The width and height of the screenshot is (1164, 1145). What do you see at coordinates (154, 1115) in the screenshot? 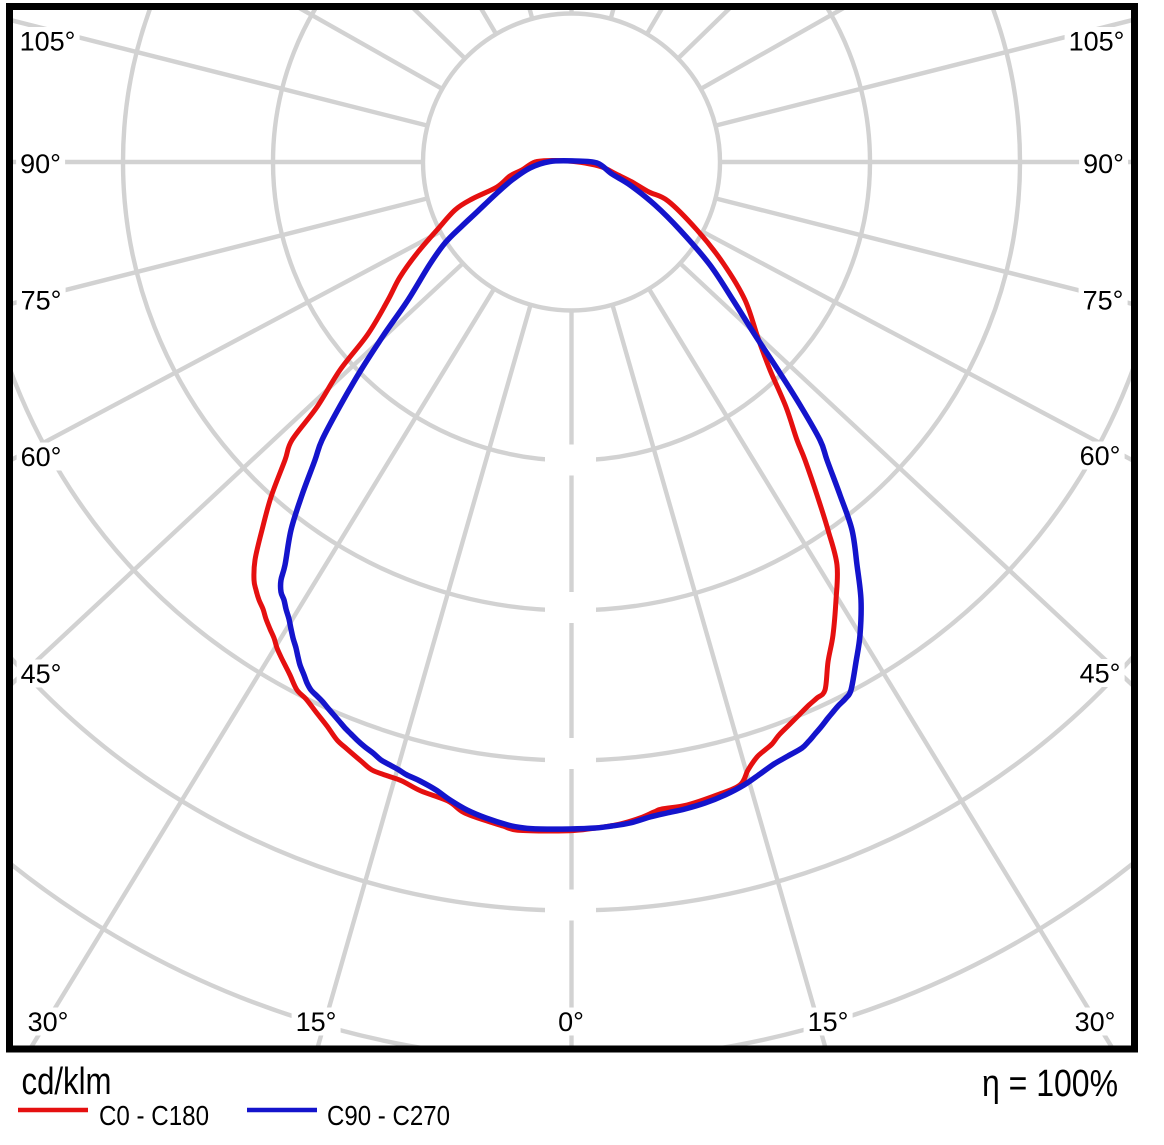
I see `svg-text: C0 - C180` at bounding box center [154, 1115].